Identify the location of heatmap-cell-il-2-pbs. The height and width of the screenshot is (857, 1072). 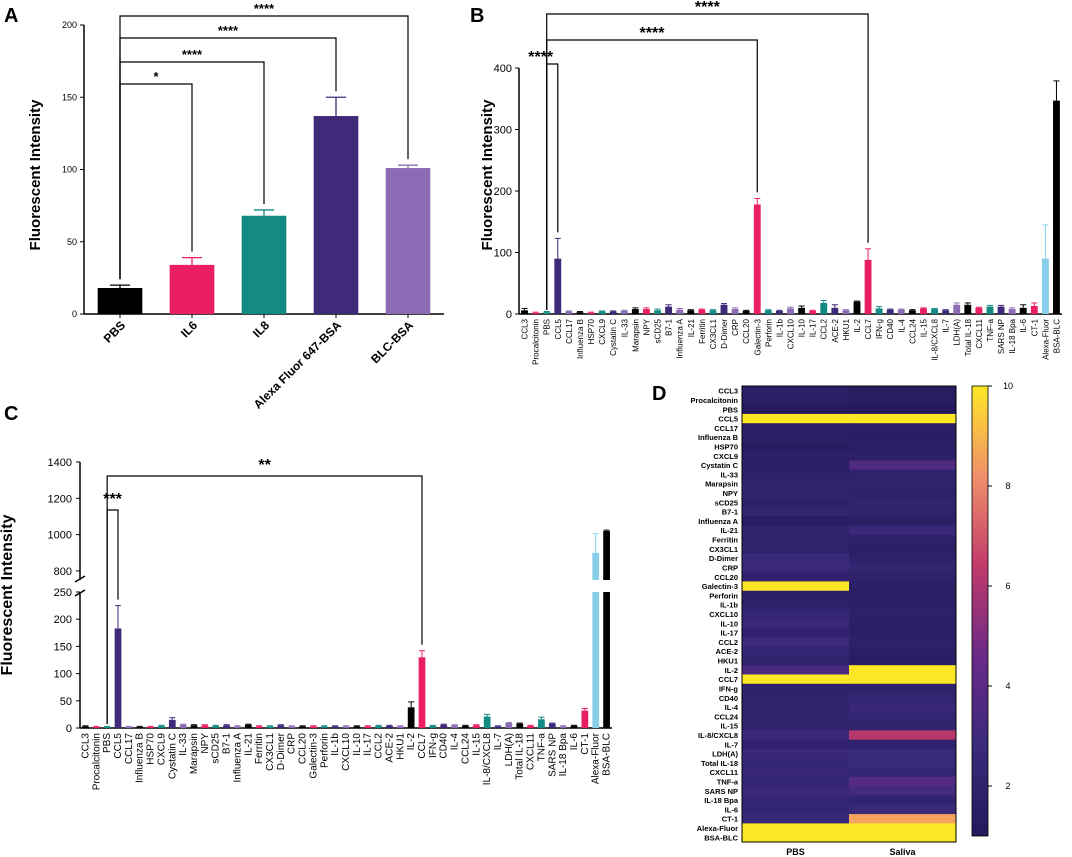
(796, 670).